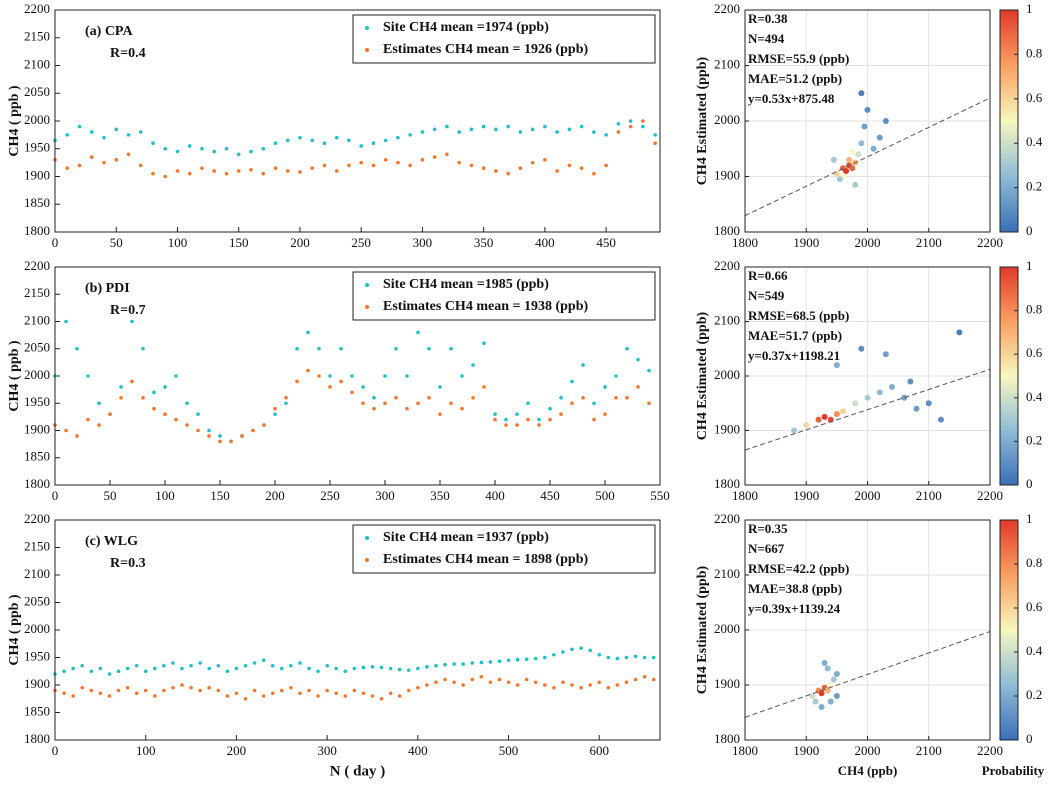 The image size is (1059, 785). I want to click on x-tick-label: 200, so click(275, 495).